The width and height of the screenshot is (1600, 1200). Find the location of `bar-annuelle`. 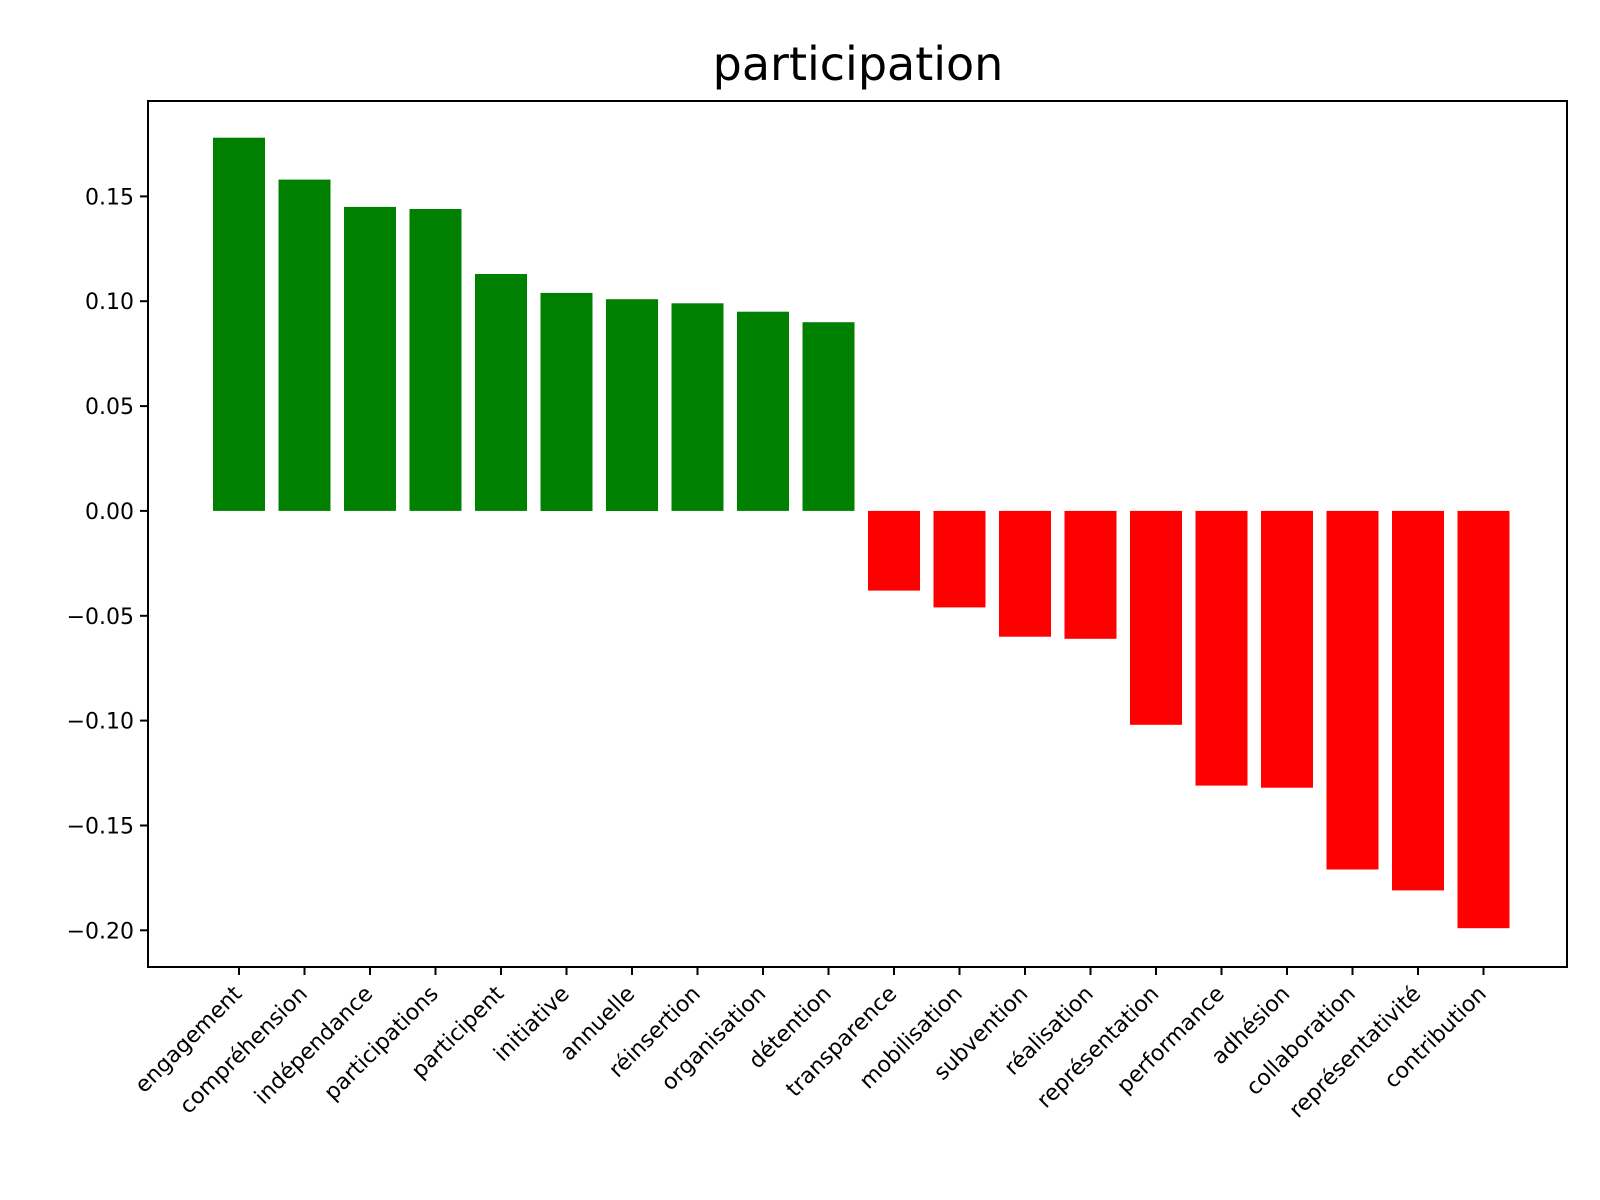

bar-annuelle is located at coordinates (632, 405).